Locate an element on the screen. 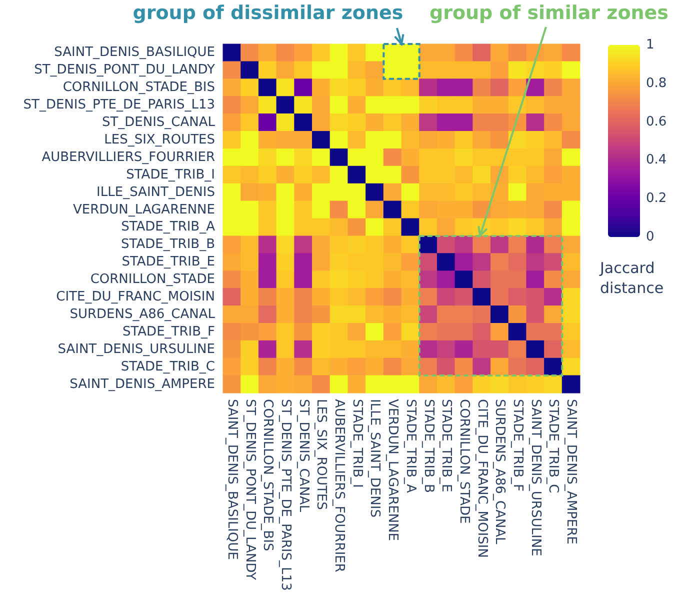 The height and width of the screenshot is (614, 690). y-tick-label: STADE_TRIB_C is located at coordinates (167, 366).